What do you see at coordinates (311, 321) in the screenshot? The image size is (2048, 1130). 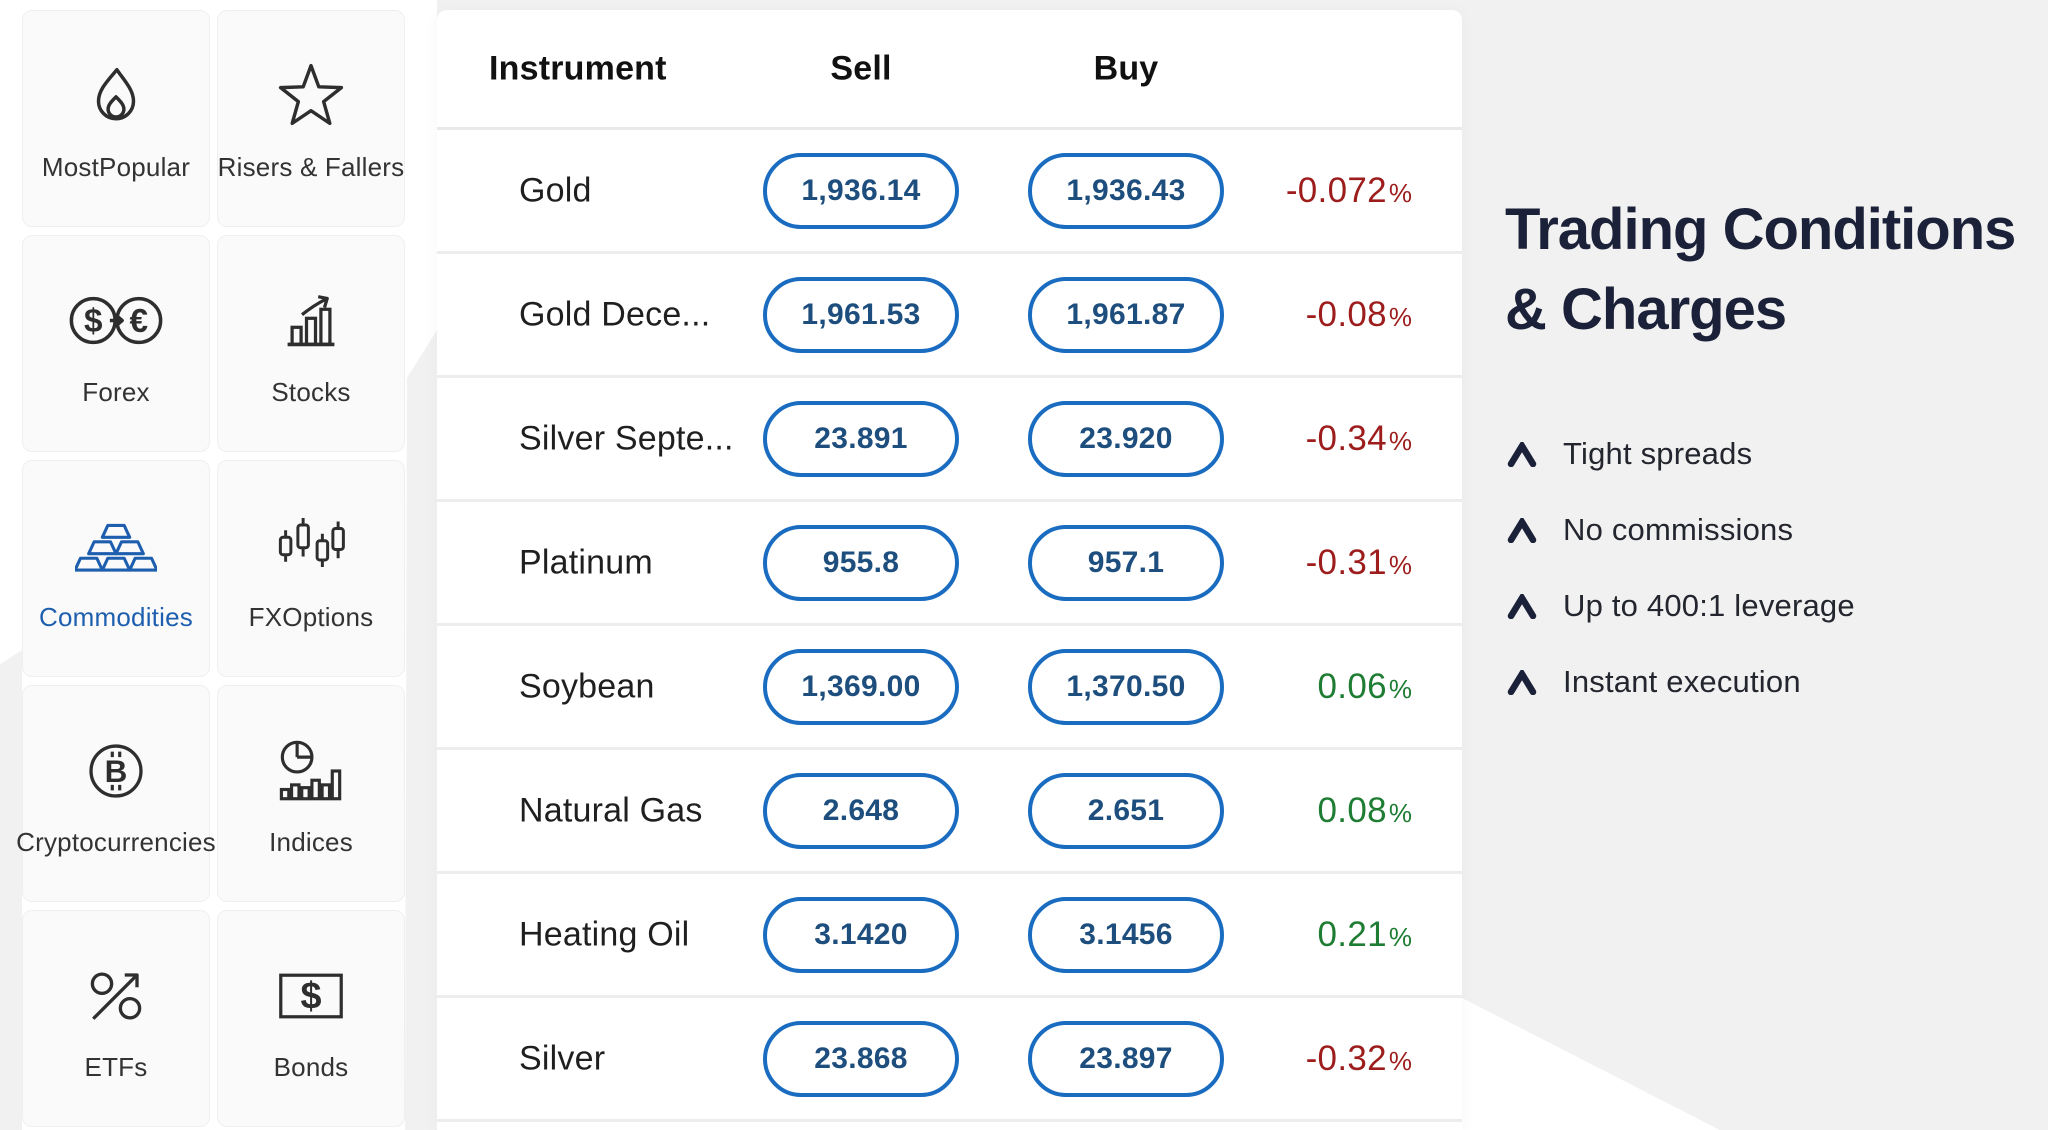 I see `bar-chart-arrow-icon` at bounding box center [311, 321].